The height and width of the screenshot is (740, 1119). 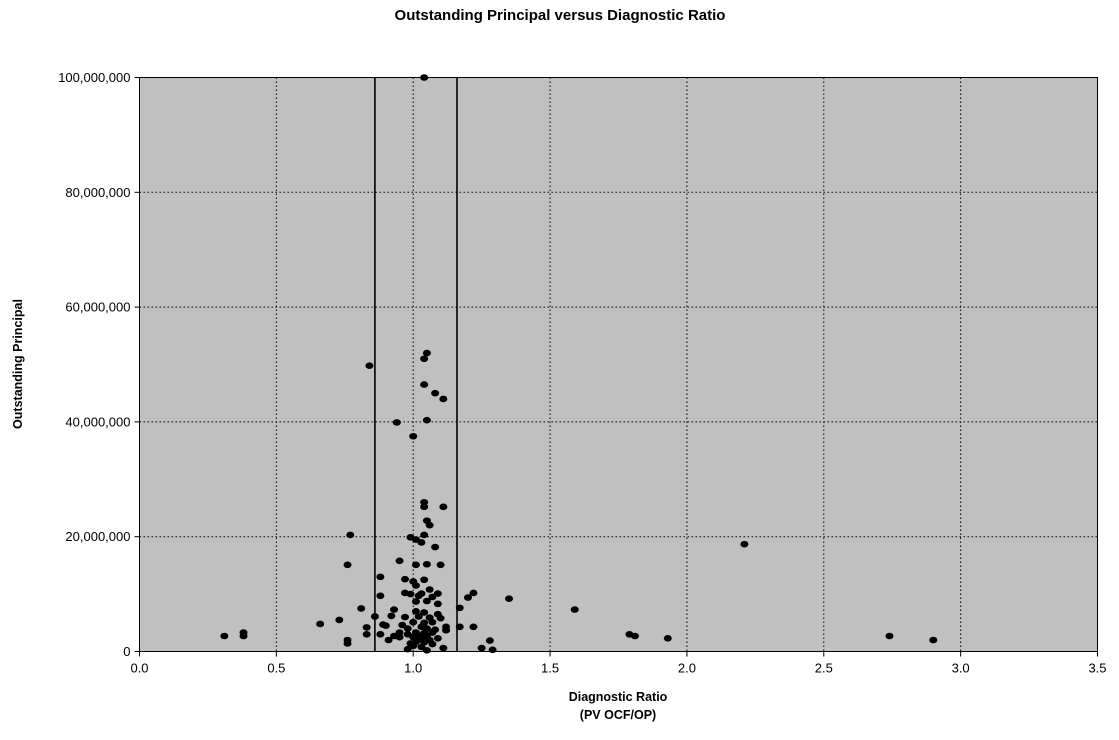 What do you see at coordinates (824, 668) in the screenshot?
I see `x-tick-label: 2.5` at bounding box center [824, 668].